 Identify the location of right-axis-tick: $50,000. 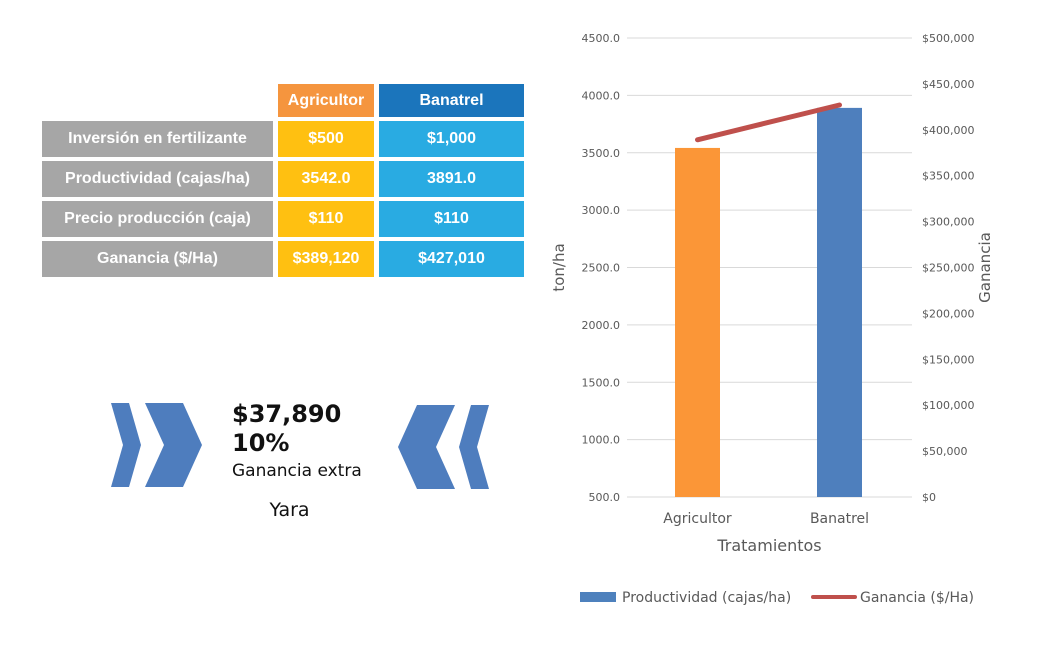
(945, 451).